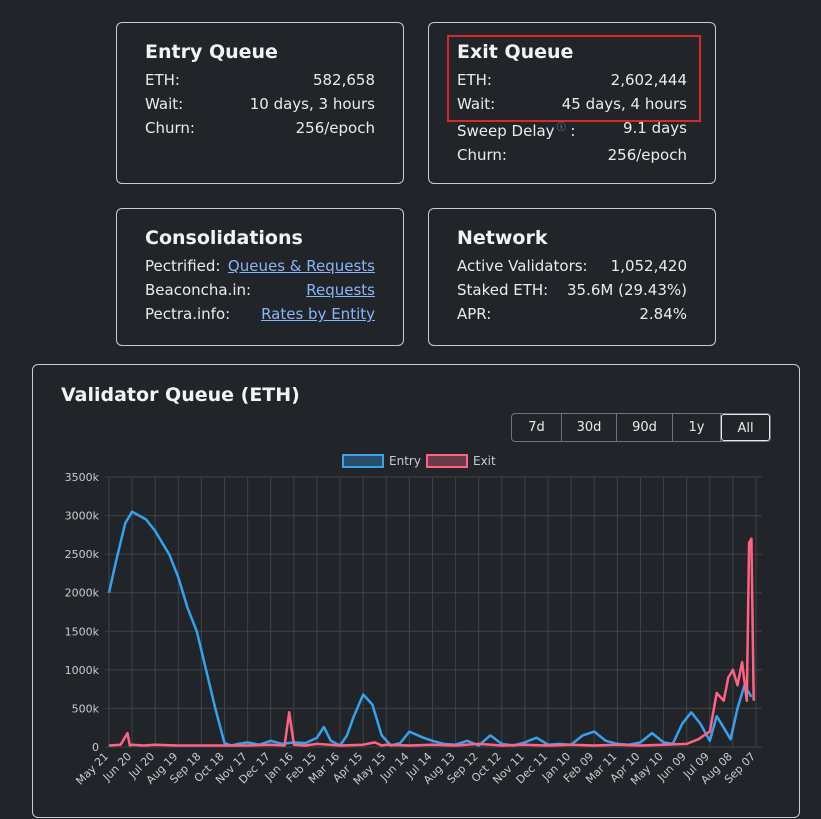  What do you see at coordinates (164, 104) in the screenshot?
I see `entry-wait-label: Wait:` at bounding box center [164, 104].